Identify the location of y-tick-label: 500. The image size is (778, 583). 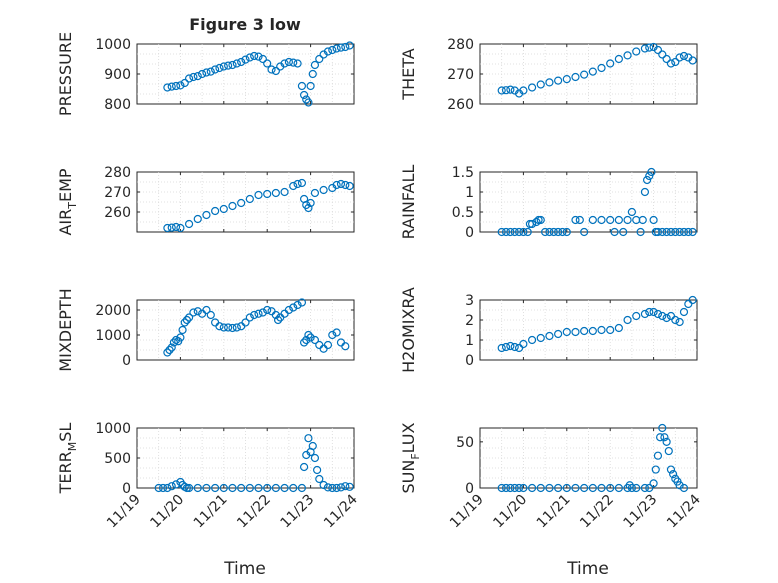
(117, 459).